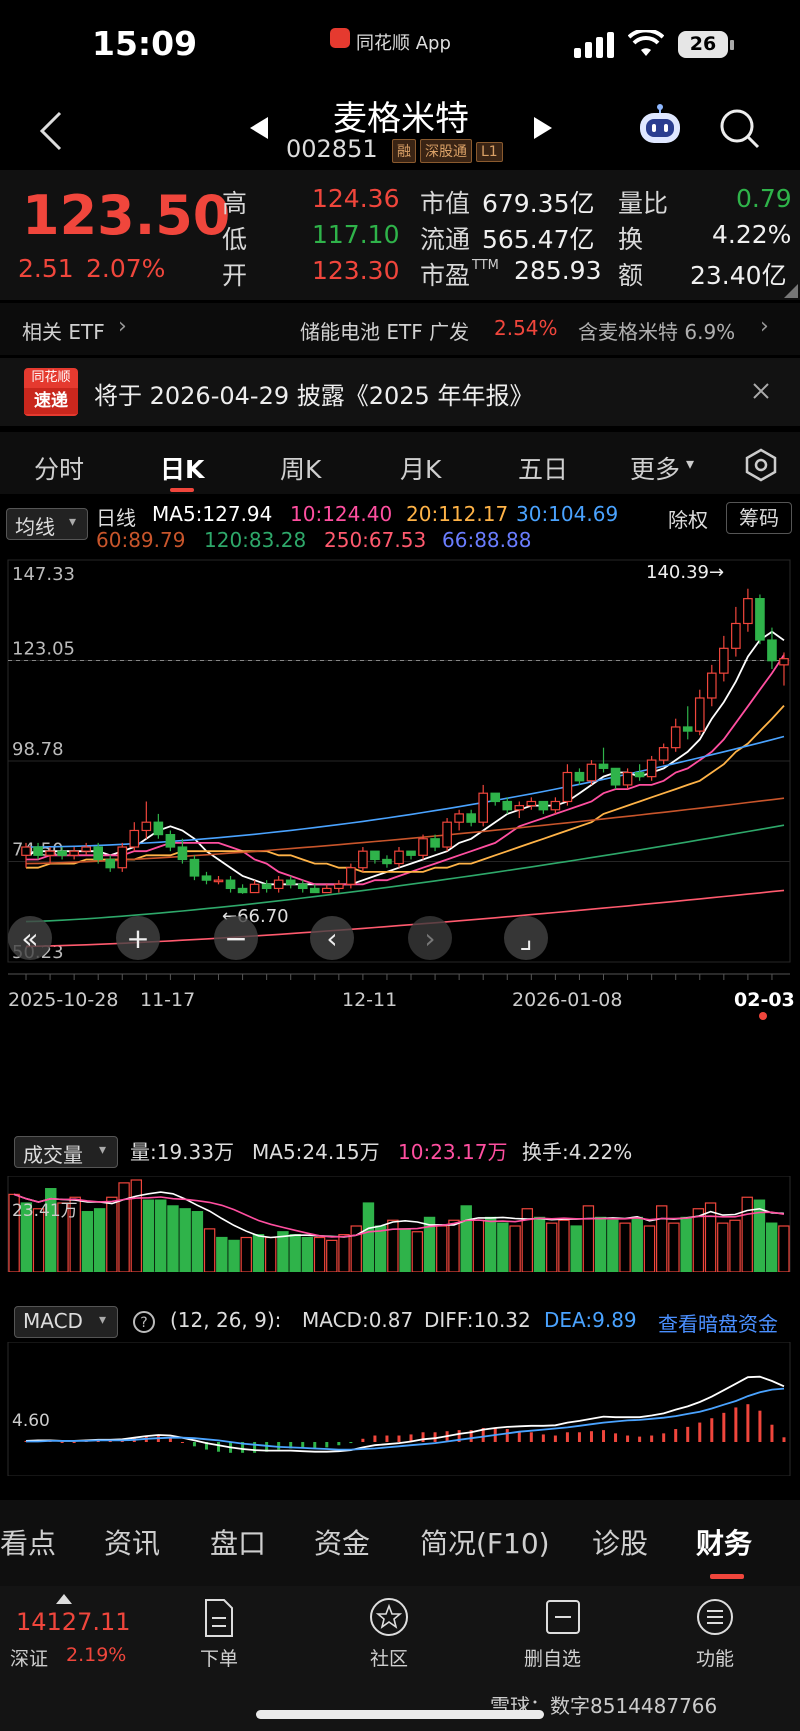  What do you see at coordinates (220, 1634) in the screenshot?
I see `nav-order: 下单` at bounding box center [220, 1634].